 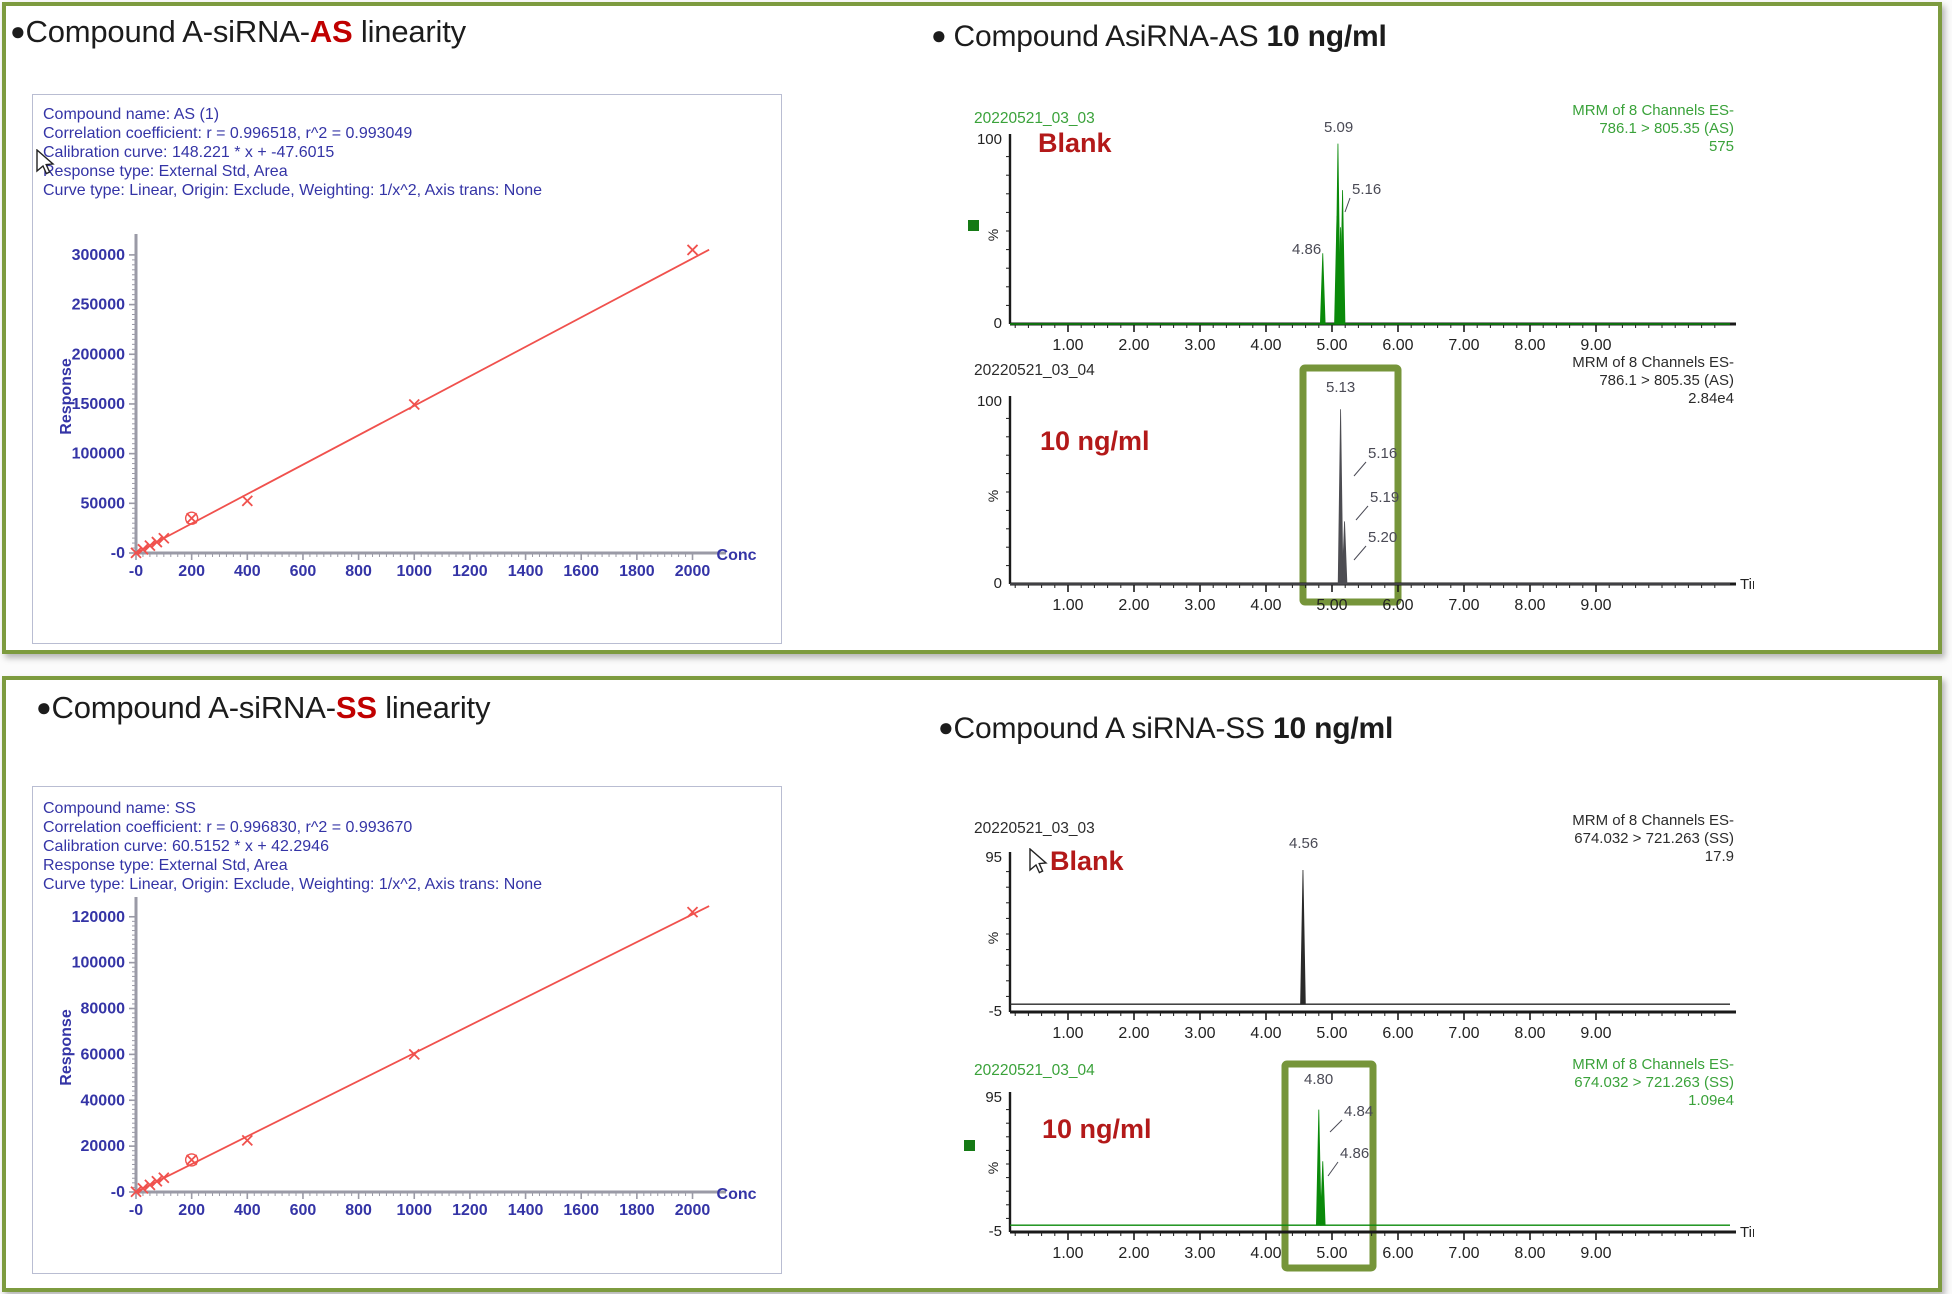 I want to click on x-tick-label: 1200, so click(x=470, y=1210).